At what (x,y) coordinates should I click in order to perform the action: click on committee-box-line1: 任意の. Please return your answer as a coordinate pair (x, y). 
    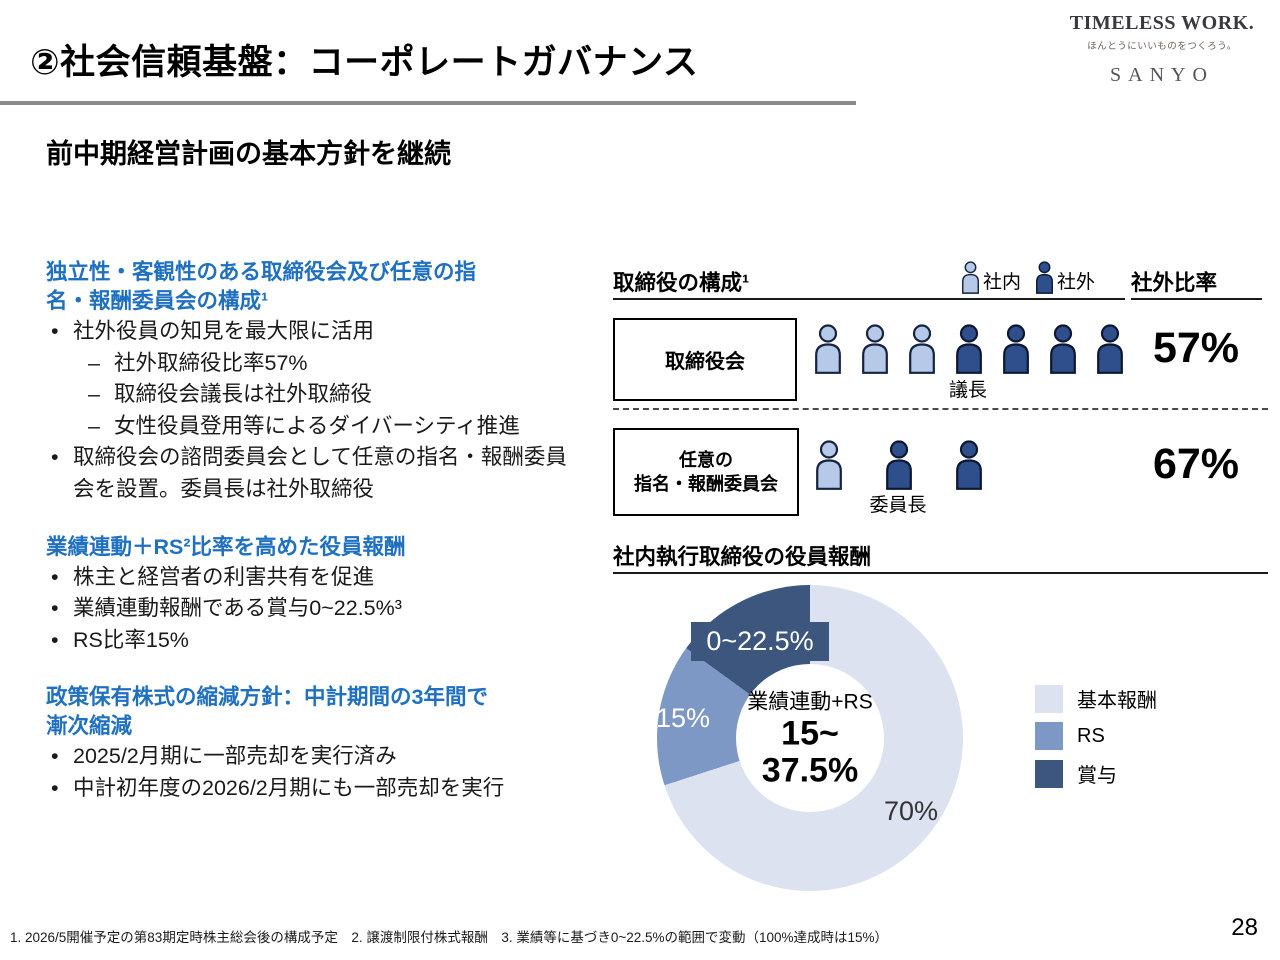
    Looking at the image, I should click on (706, 459).